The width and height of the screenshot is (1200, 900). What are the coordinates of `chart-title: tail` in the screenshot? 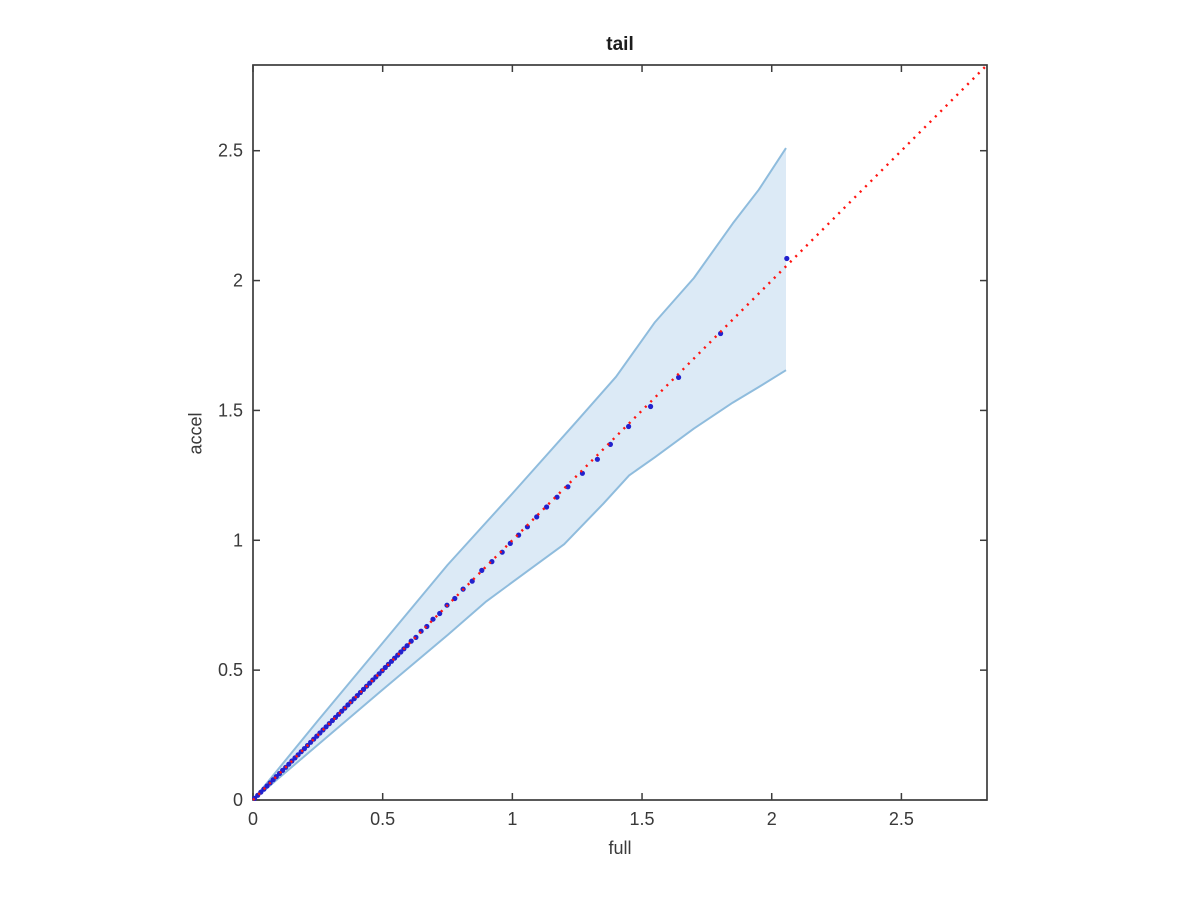 It's located at (620, 44).